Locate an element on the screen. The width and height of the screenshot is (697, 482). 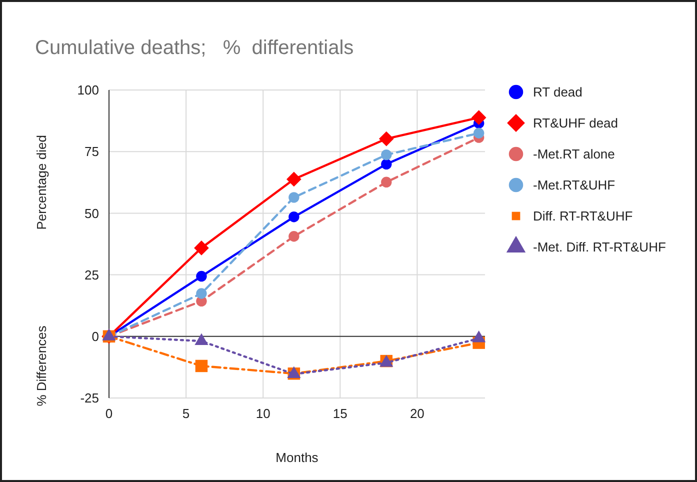
chart-title: Cumulative deaths; % differentials is located at coordinates (194, 48).